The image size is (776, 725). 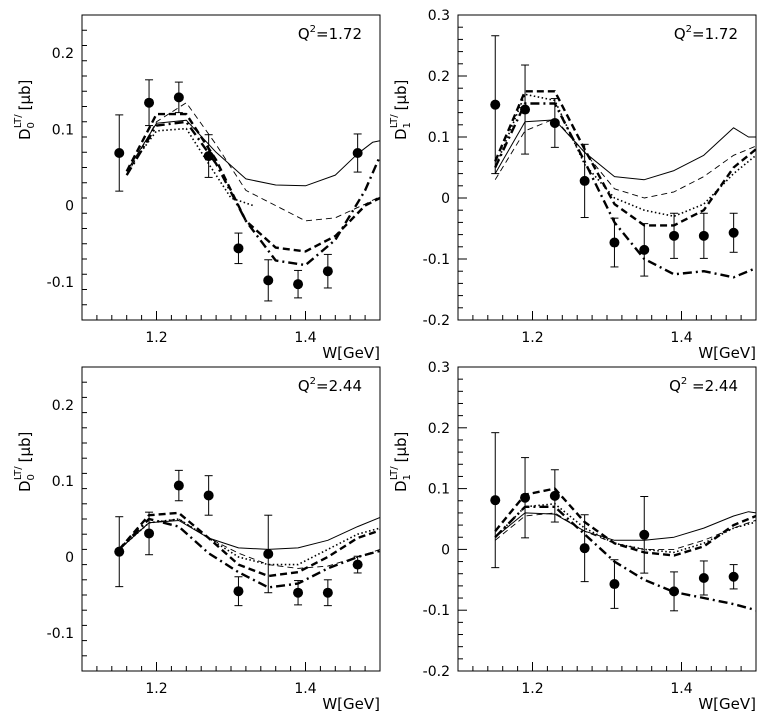 I want to click on q2-annotation: Q2=2.44, so click(x=330, y=385).